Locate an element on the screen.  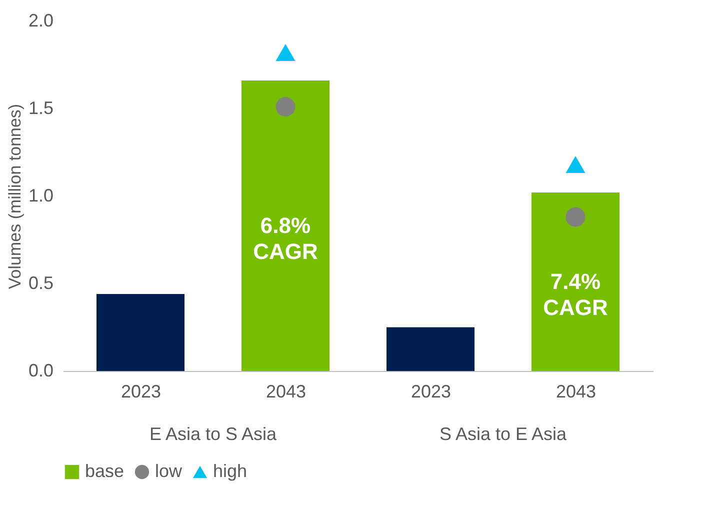
text: E Asia to S Asia is located at coordinates (213, 434).